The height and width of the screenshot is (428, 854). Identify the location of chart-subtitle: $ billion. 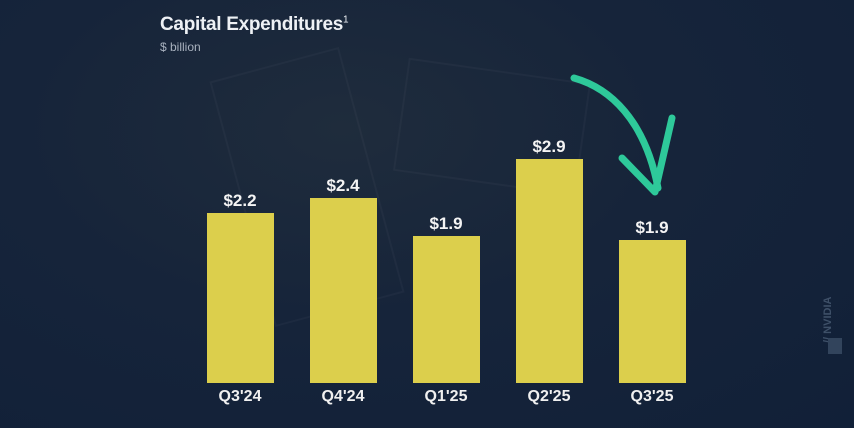
(180, 47).